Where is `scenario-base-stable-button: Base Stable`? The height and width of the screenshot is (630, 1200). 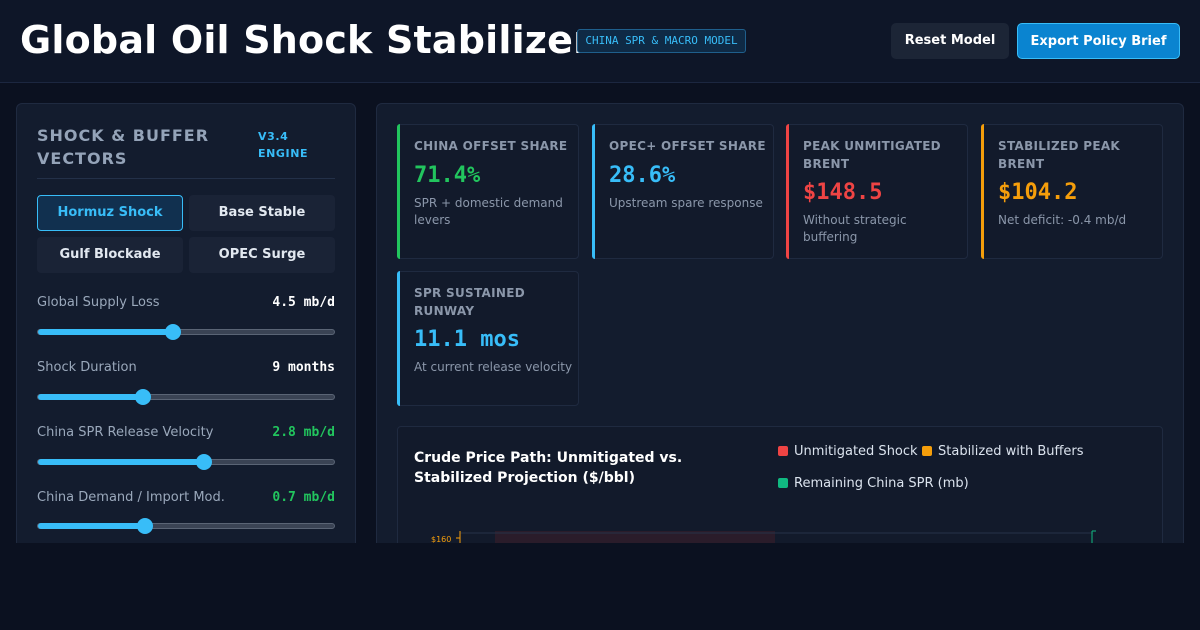
scenario-base-stable-button: Base Stable is located at coordinates (262, 213).